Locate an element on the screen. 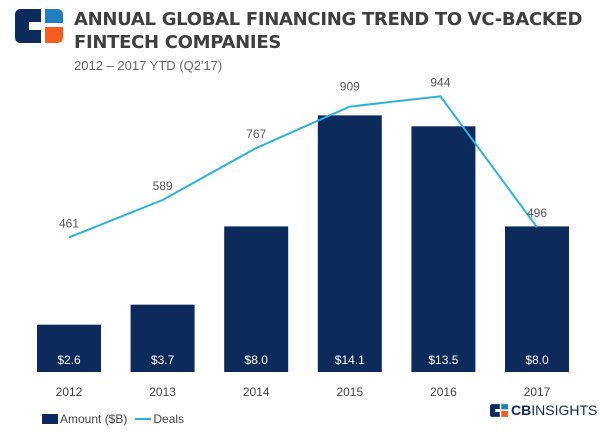  x-tick-2016: 2016 is located at coordinates (443, 392).